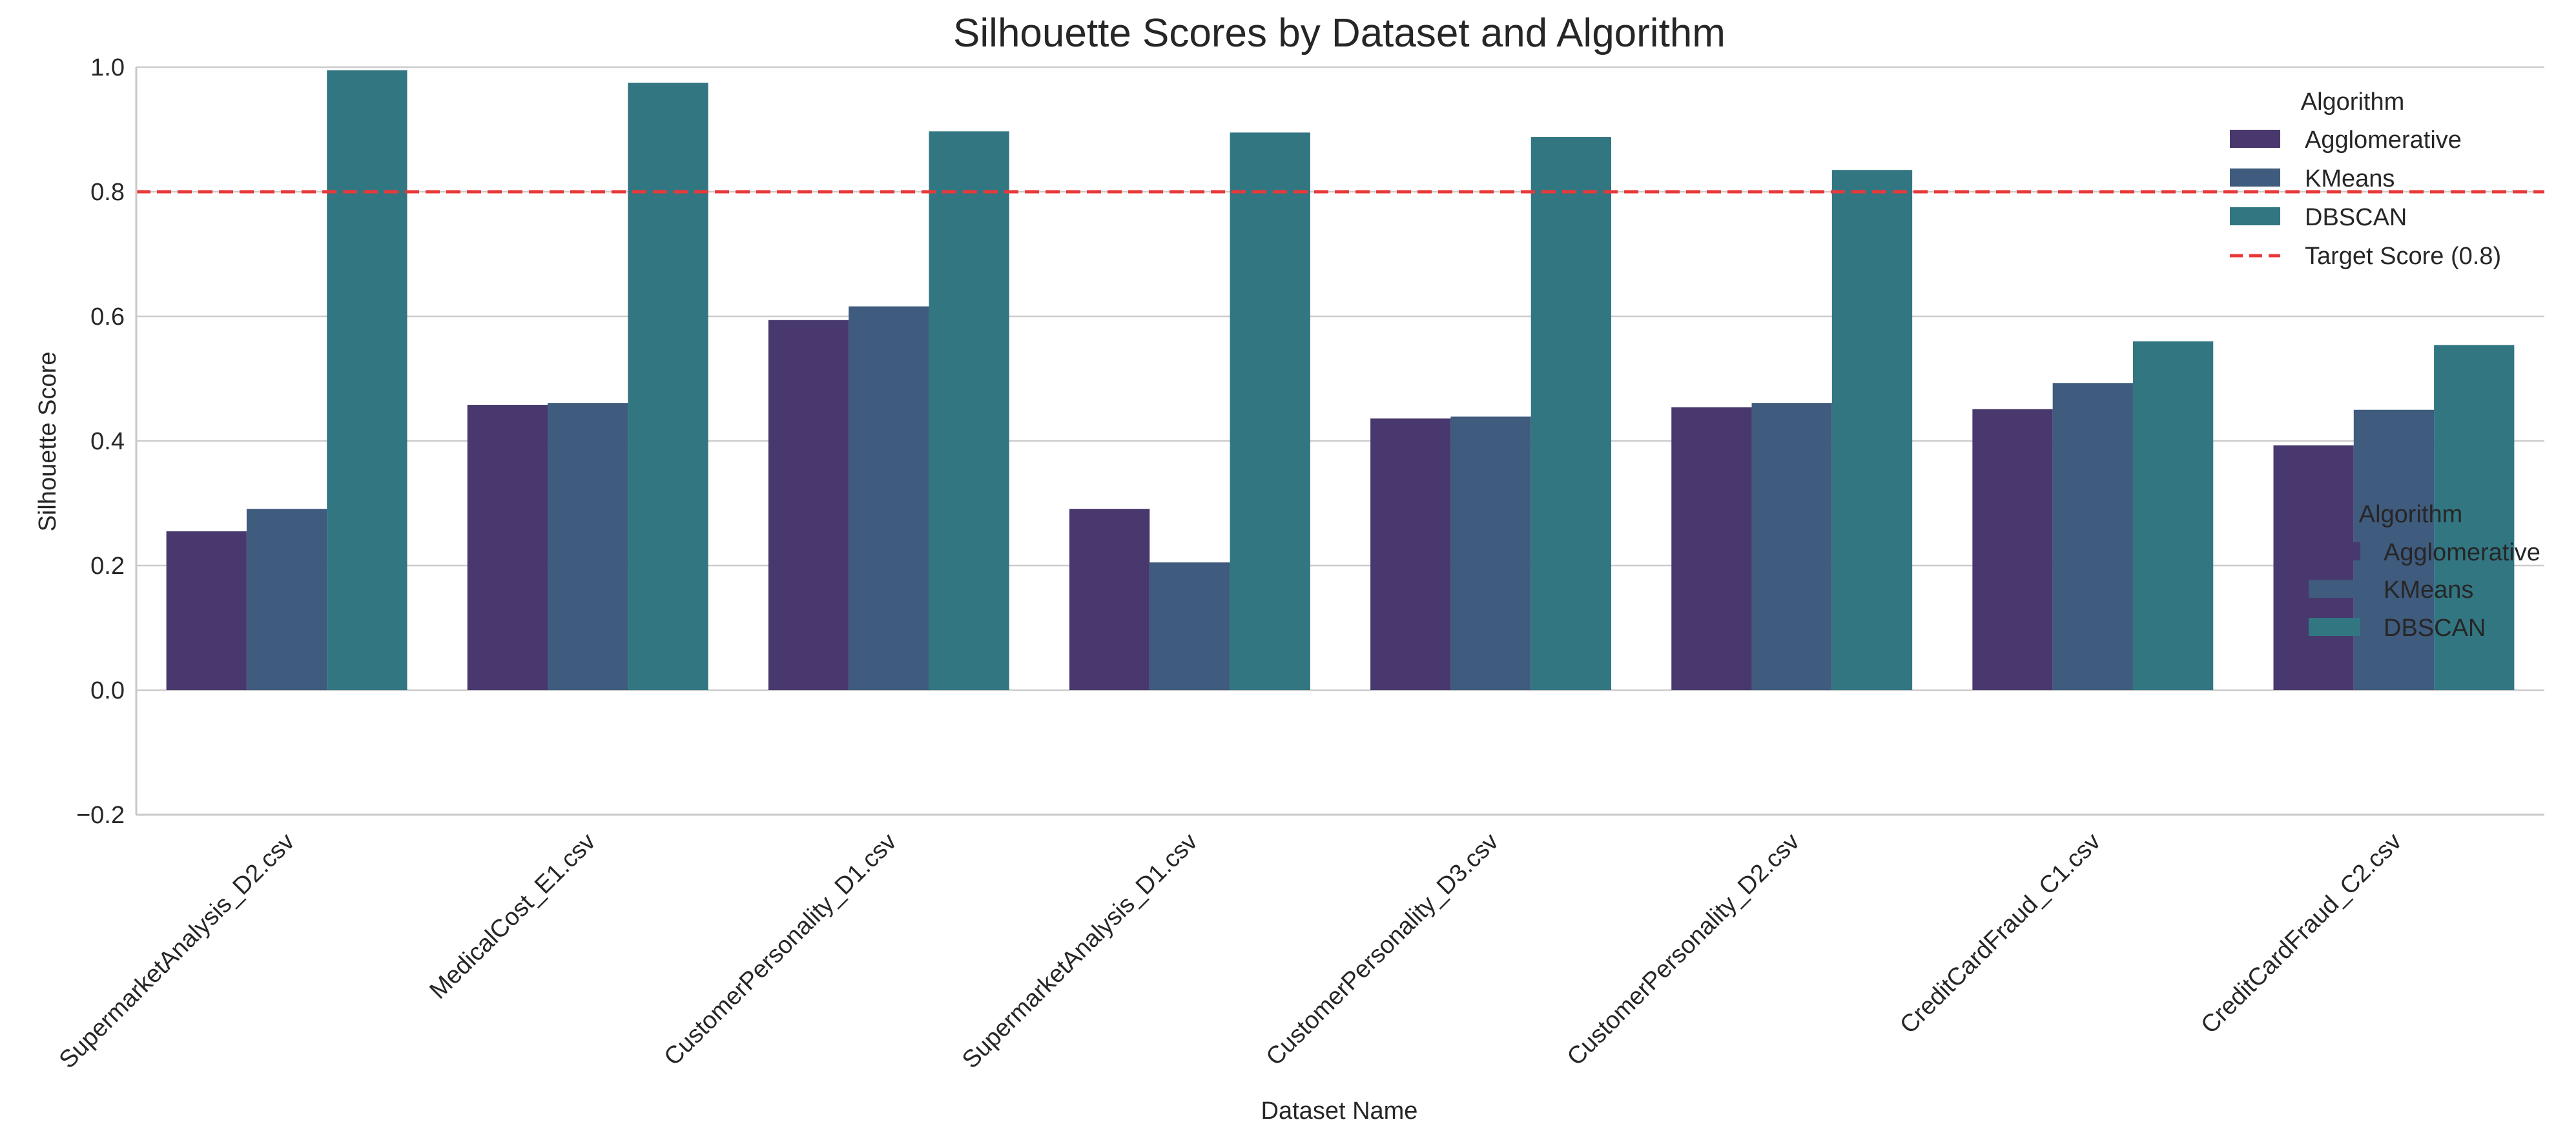 The height and width of the screenshot is (1144, 2576). I want to click on y-tick-label: 0.8, so click(107, 192).